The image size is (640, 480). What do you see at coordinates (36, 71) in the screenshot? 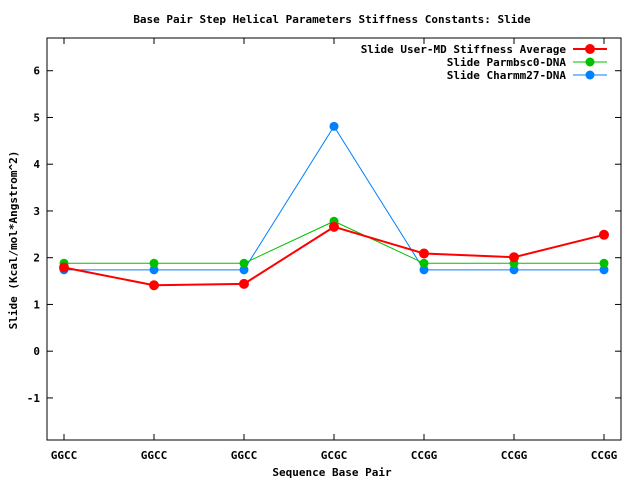
I see `y-tick-label: 6` at bounding box center [36, 71].